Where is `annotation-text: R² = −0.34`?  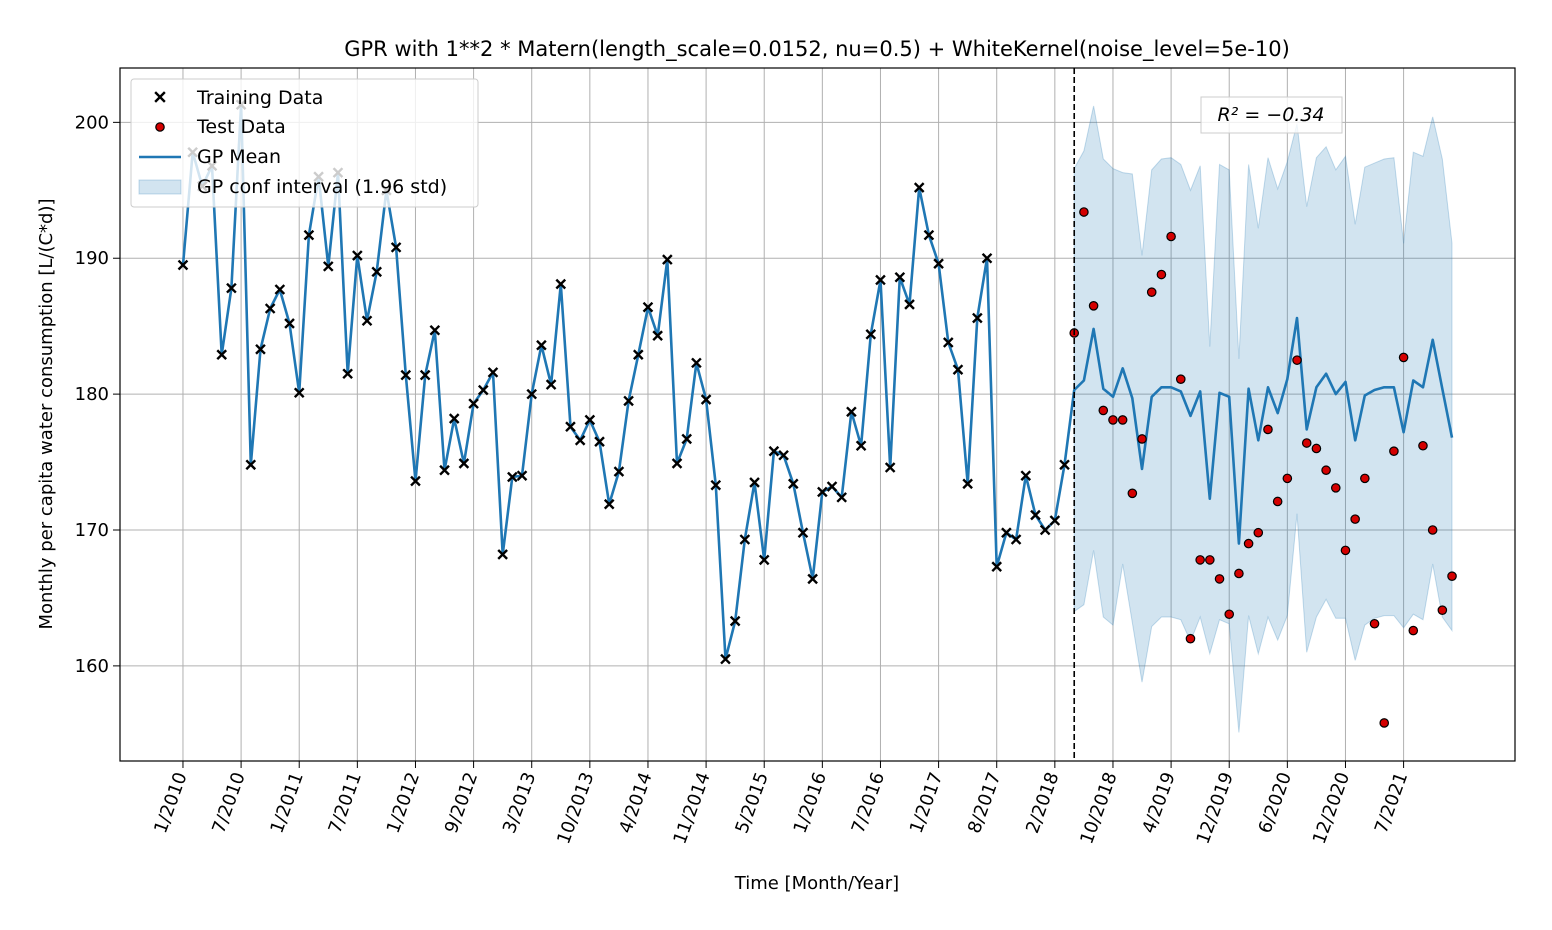 annotation-text: R² = −0.34 is located at coordinates (1270, 115).